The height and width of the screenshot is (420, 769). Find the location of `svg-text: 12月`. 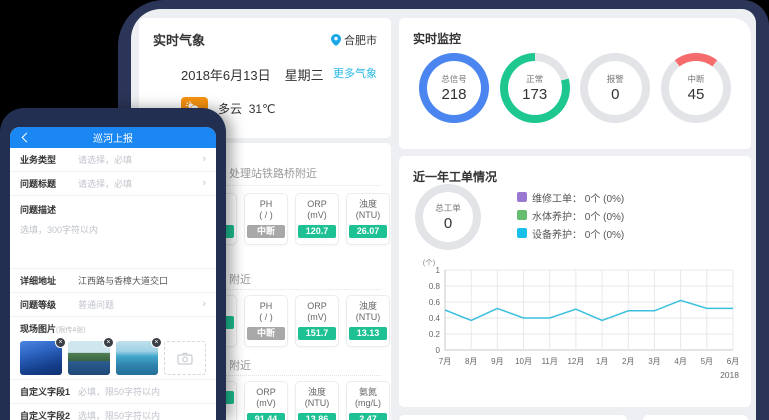

svg-text: 12月 is located at coordinates (575, 361).